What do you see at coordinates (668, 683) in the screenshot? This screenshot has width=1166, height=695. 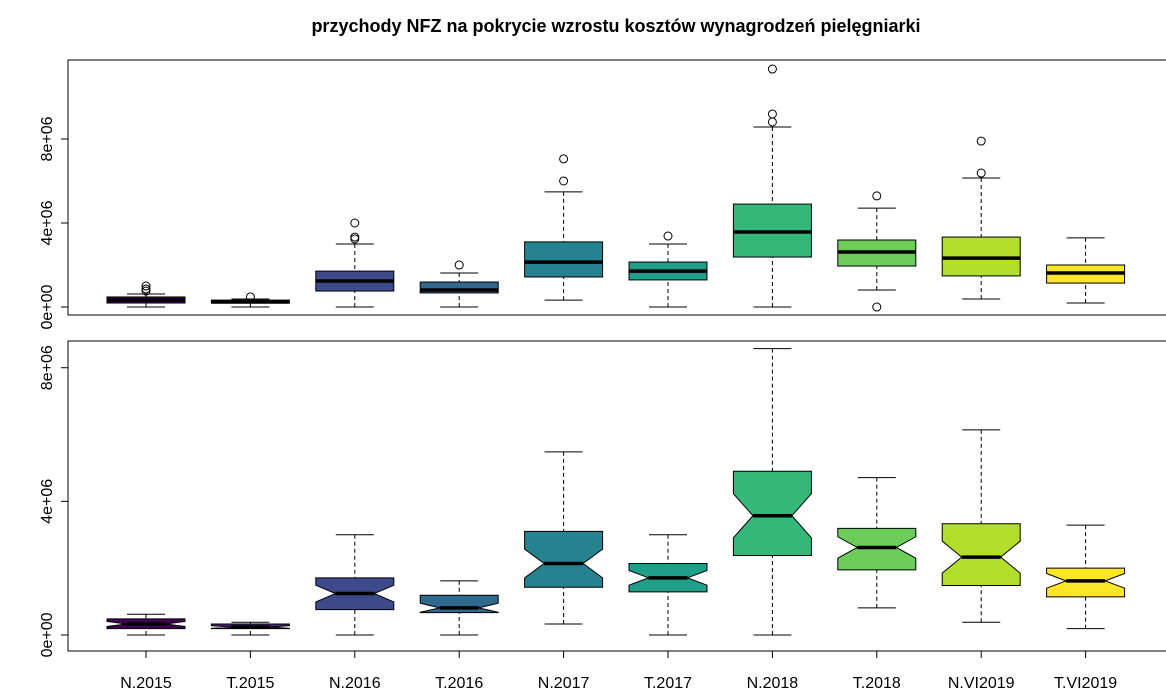 I see `x-tick-label: T.2017` at bounding box center [668, 683].